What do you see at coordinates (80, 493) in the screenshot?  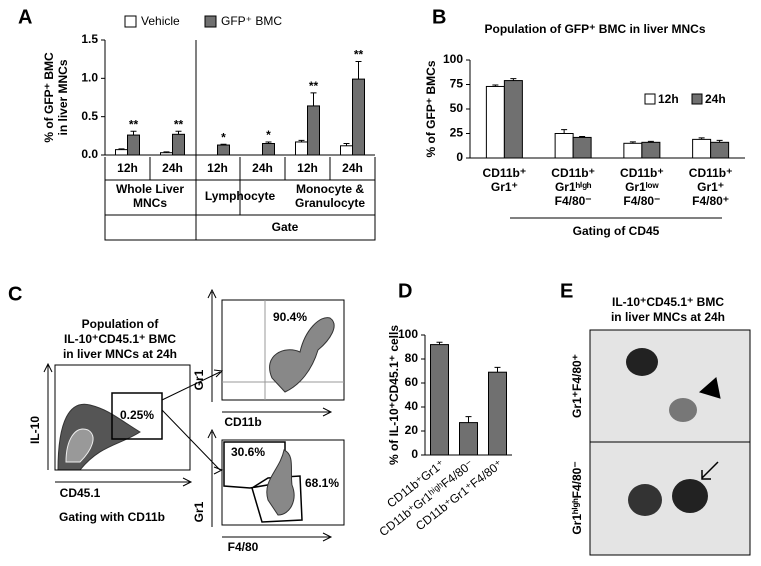 I see `axis-label: CD45.1` at bounding box center [80, 493].